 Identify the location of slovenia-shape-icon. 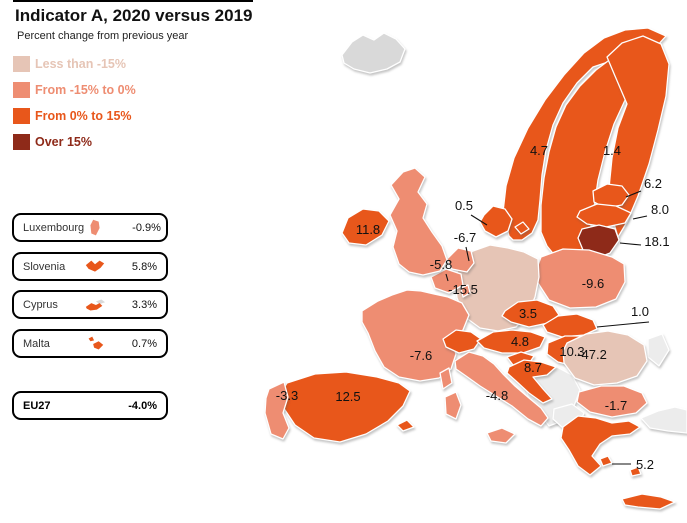
(95, 266).